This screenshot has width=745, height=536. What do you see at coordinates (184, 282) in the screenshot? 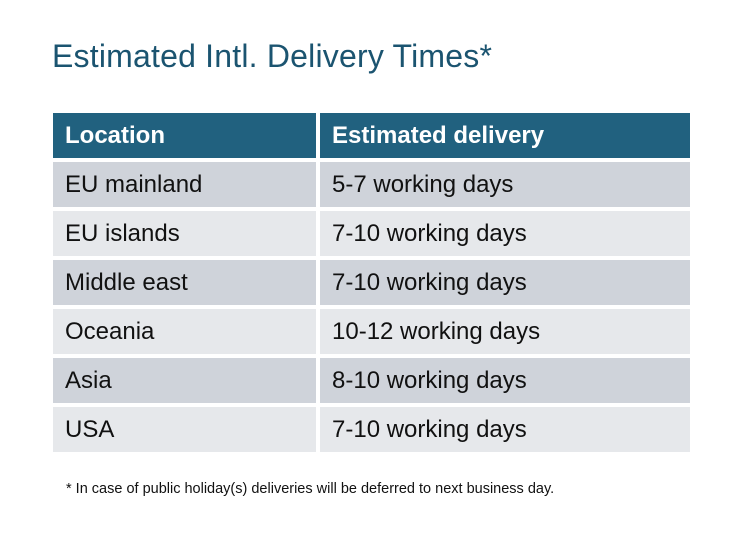
I see `table-cell-location: Middle east` at bounding box center [184, 282].